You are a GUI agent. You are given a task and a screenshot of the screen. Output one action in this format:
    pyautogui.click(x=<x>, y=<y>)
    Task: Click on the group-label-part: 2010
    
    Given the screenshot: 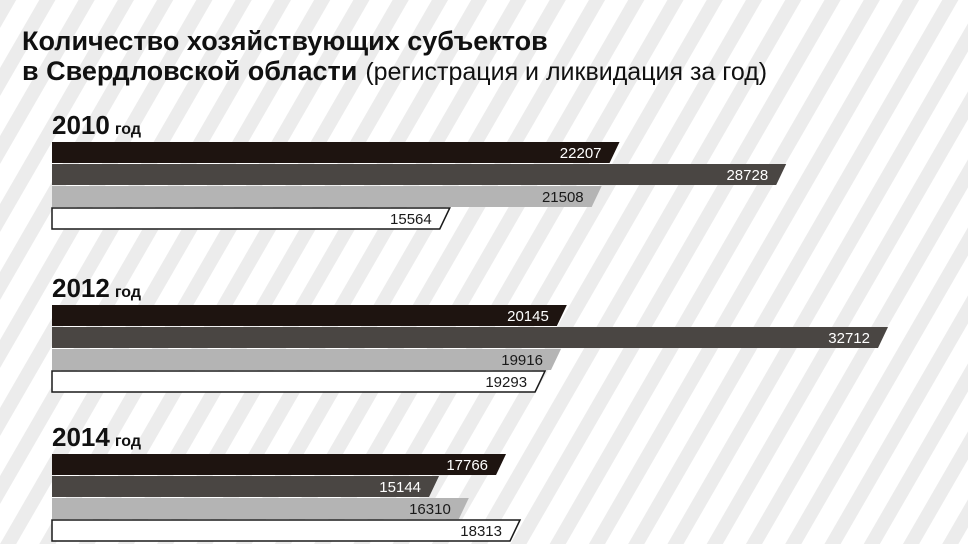 What is the action you would take?
    pyautogui.click(x=81, y=125)
    